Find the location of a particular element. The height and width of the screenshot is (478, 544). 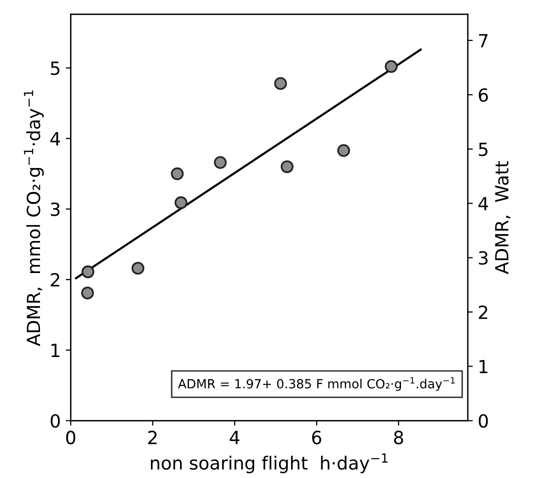

x-tick-label: 6 is located at coordinates (317, 437).